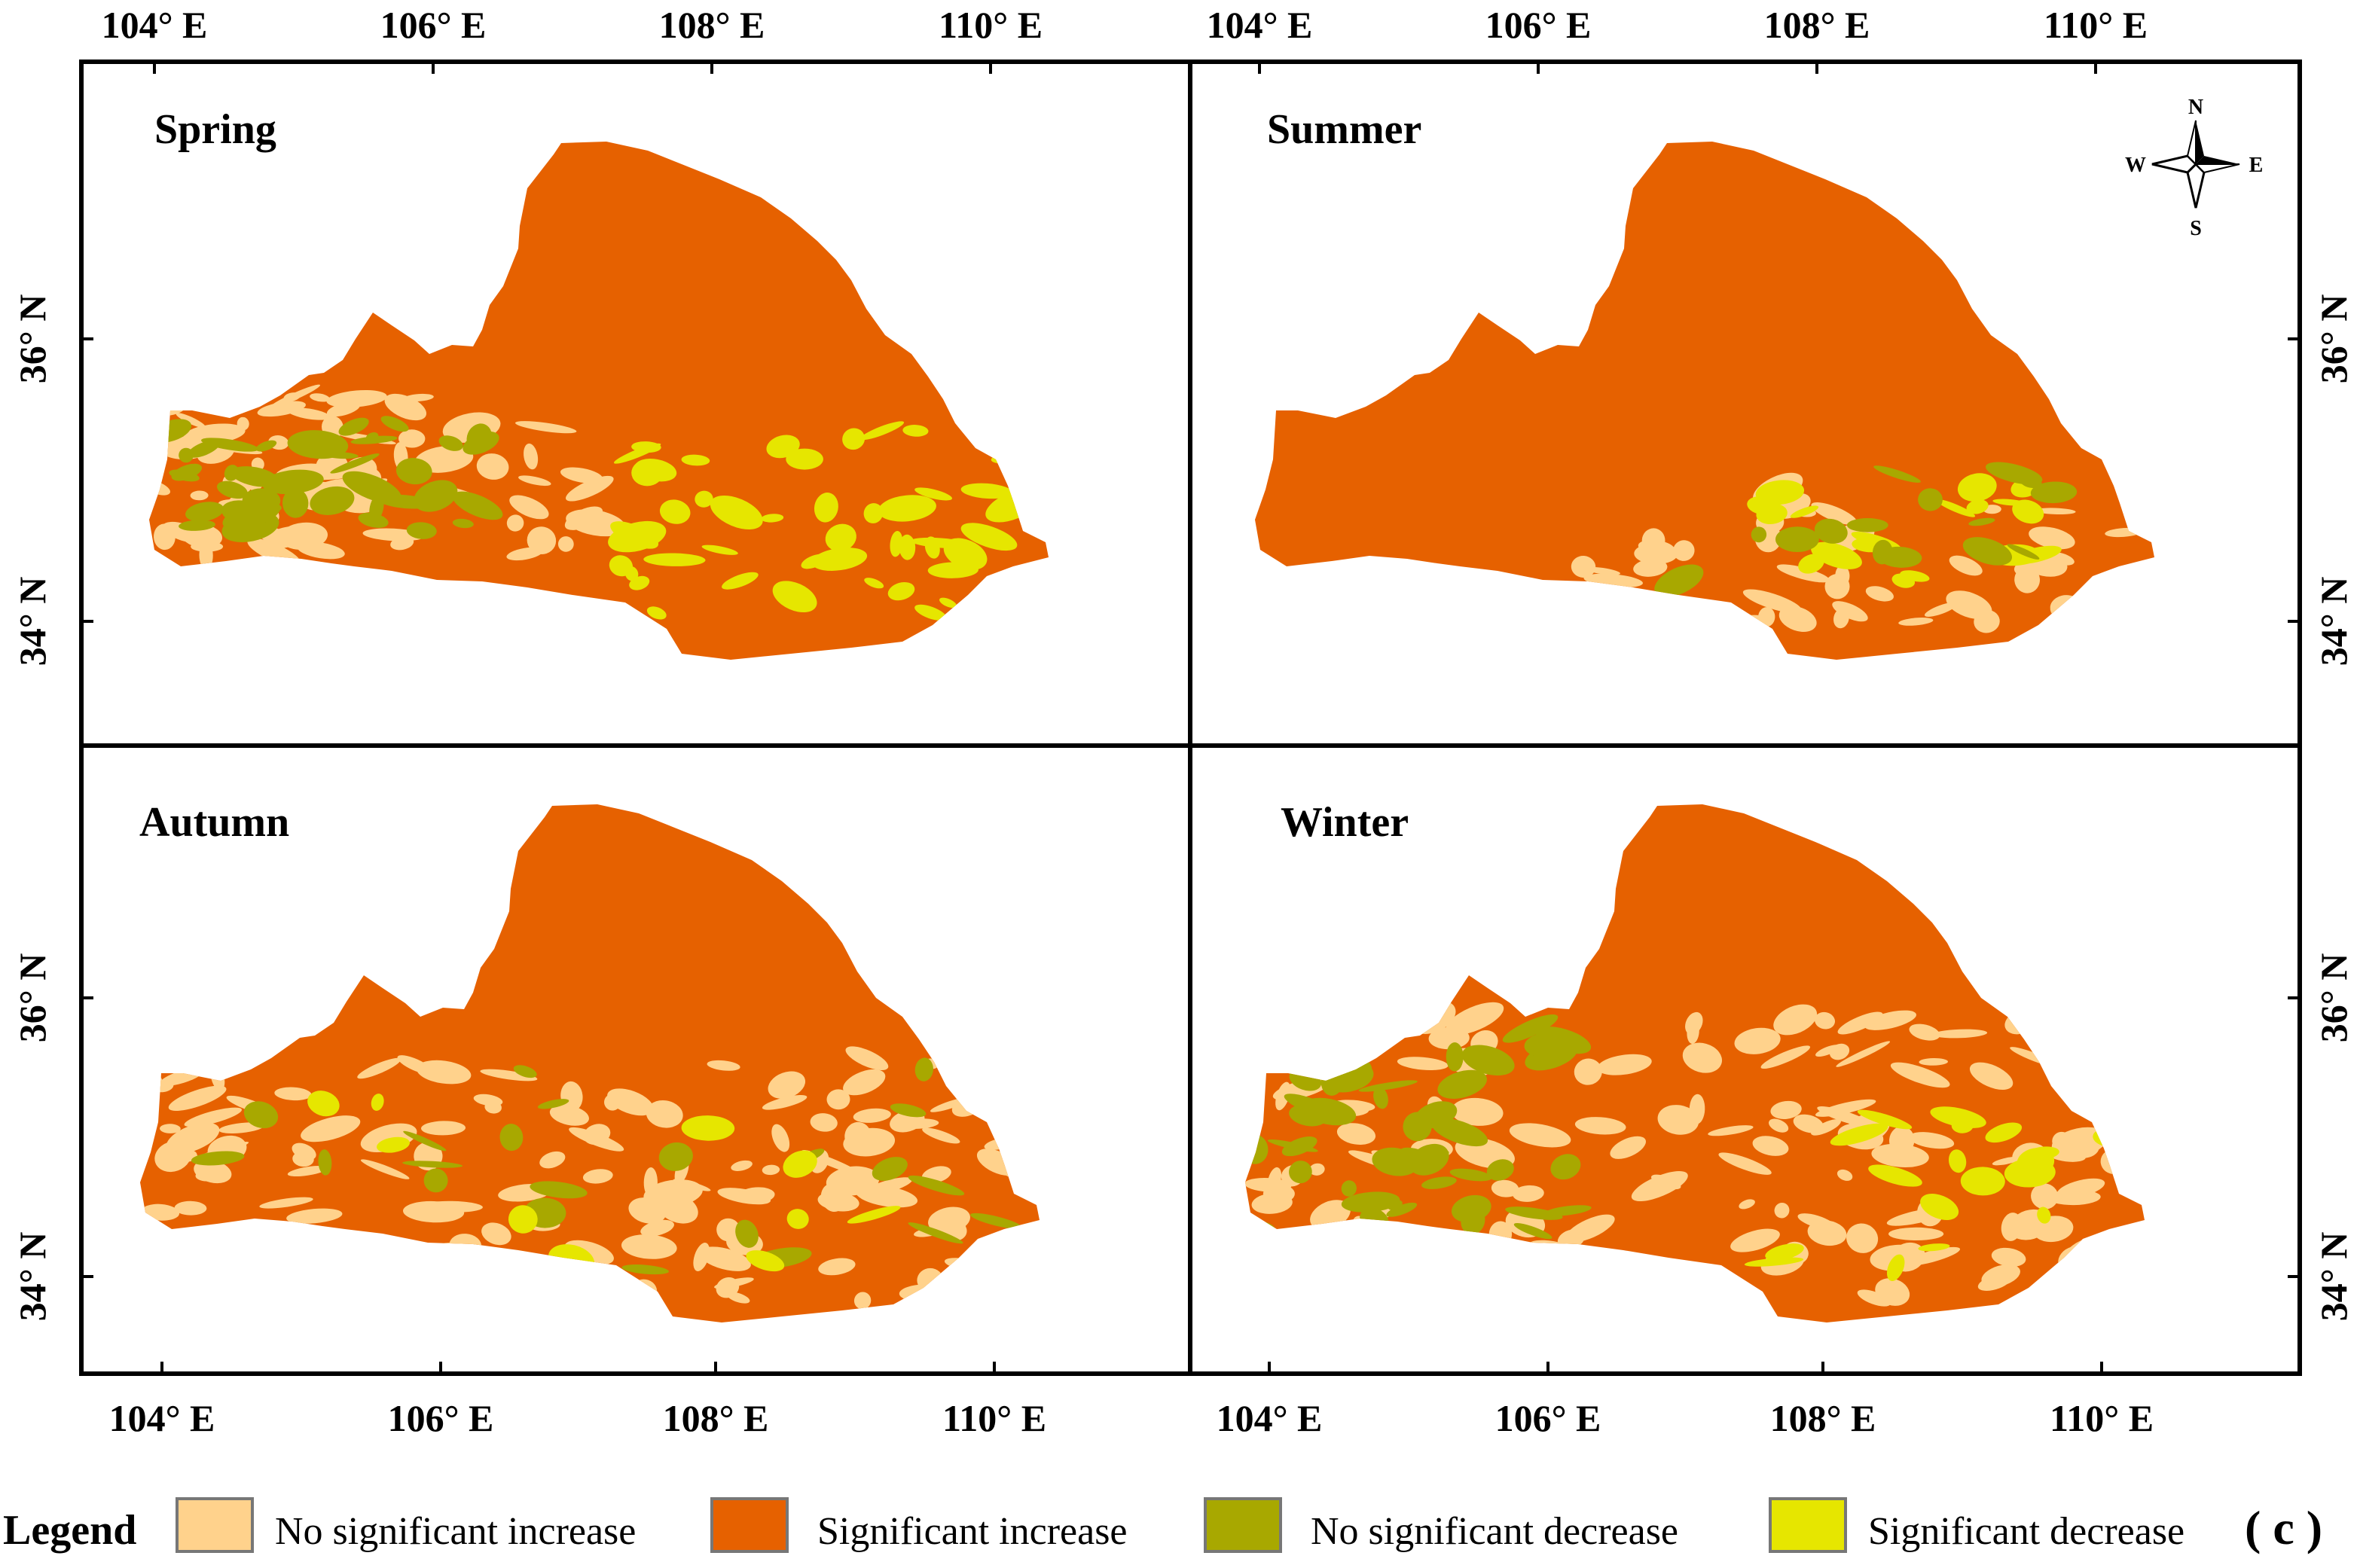 The height and width of the screenshot is (1568, 2357). What do you see at coordinates (32, 998) in the screenshot?
I see `lat-label-36: 36° N` at bounding box center [32, 998].